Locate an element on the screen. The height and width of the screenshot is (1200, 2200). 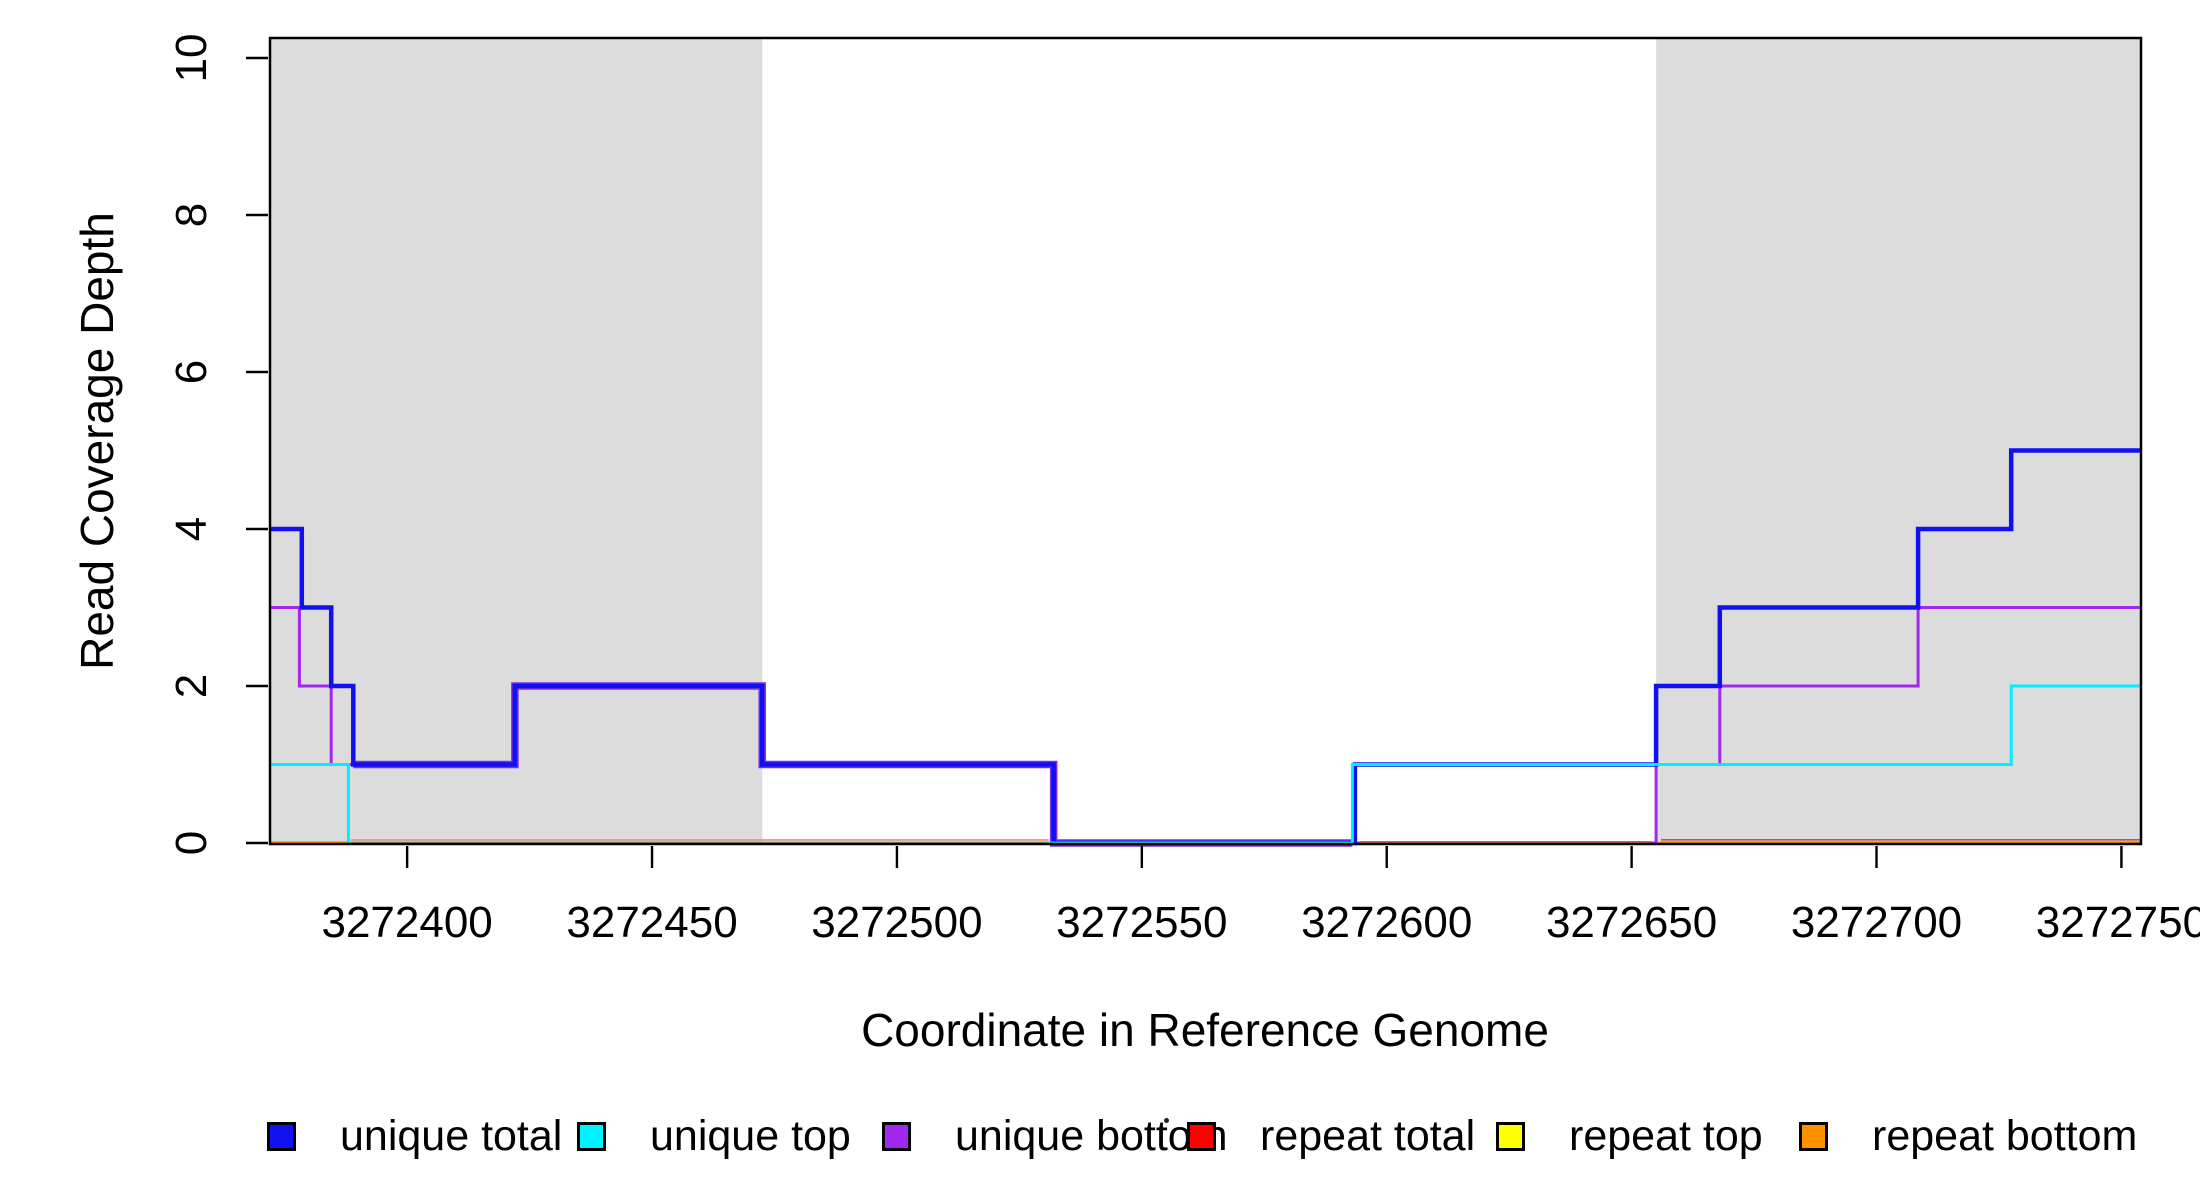
y-tick-label: 4 is located at coordinates (191, 529).